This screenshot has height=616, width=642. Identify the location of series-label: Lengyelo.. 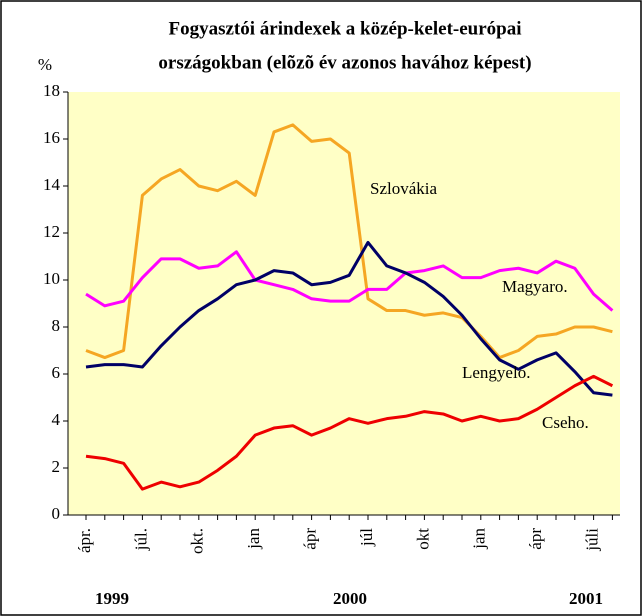
(496, 372).